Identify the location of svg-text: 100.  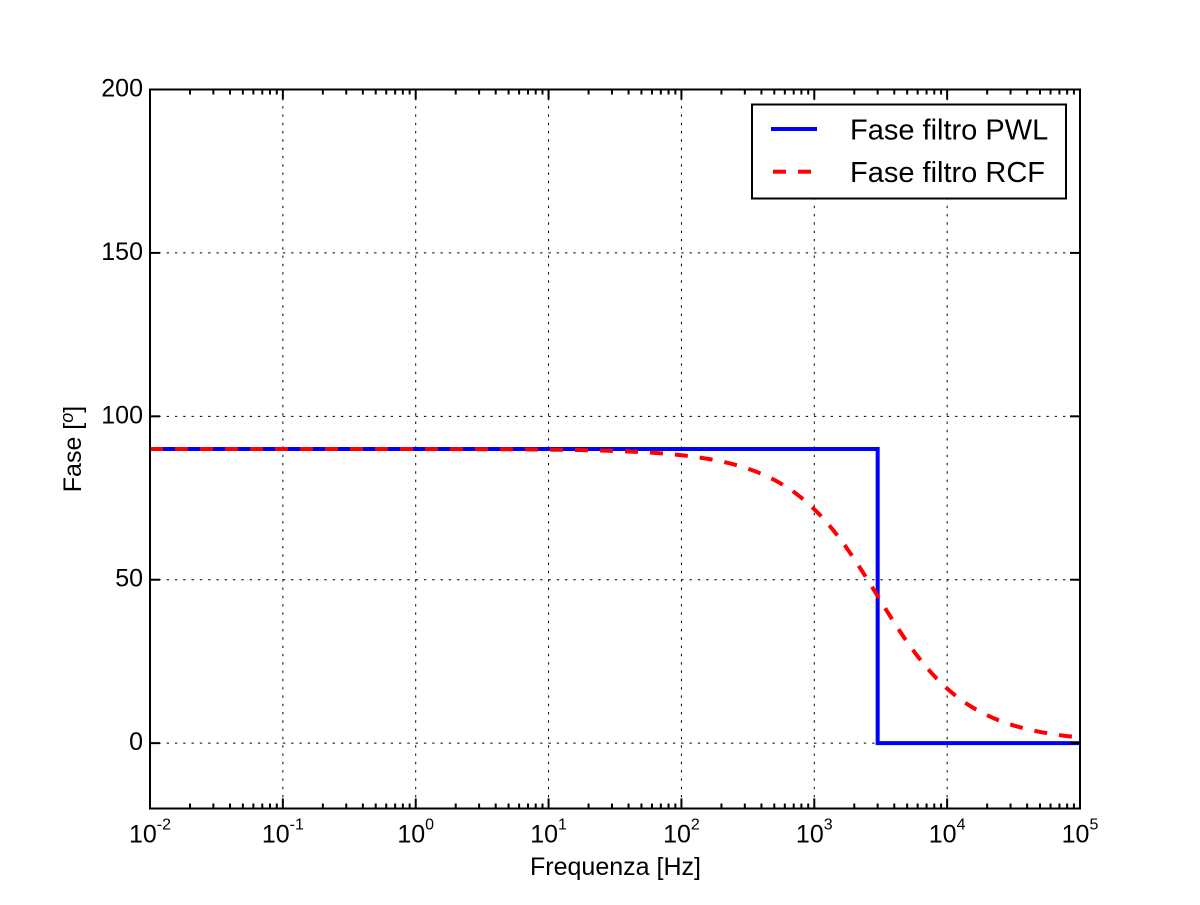
(122, 415).